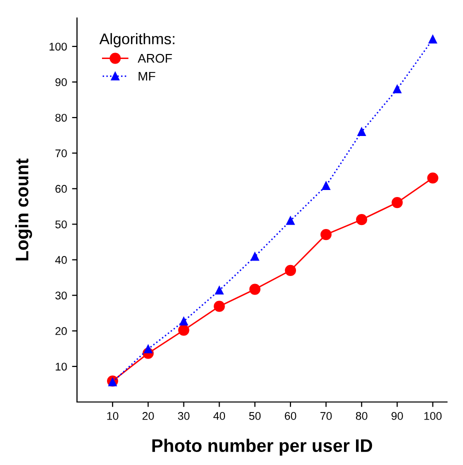 The width and height of the screenshot is (463, 465). Describe the element at coordinates (397, 416) in the screenshot. I see `x-tick-label: 90` at that location.